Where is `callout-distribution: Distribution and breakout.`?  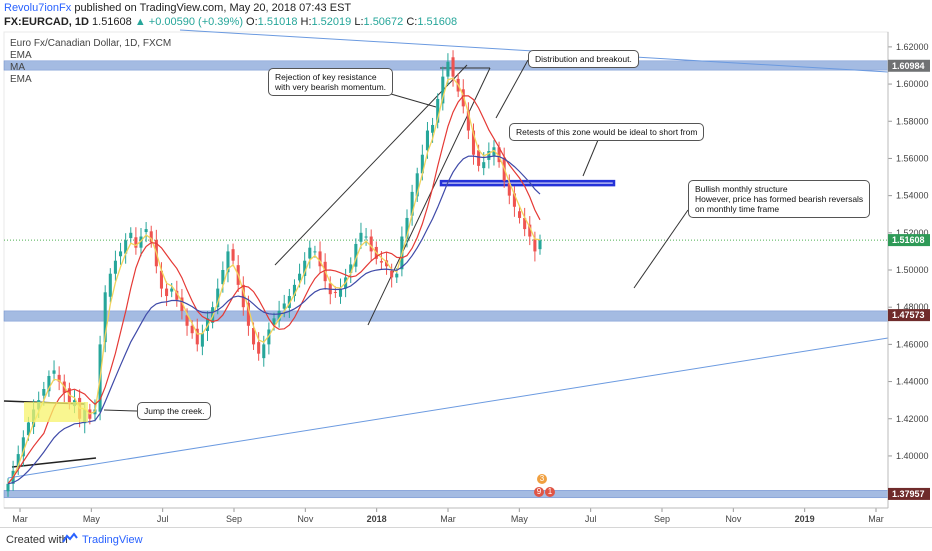
callout-distribution: Distribution and breakout. is located at coordinates (583, 59).